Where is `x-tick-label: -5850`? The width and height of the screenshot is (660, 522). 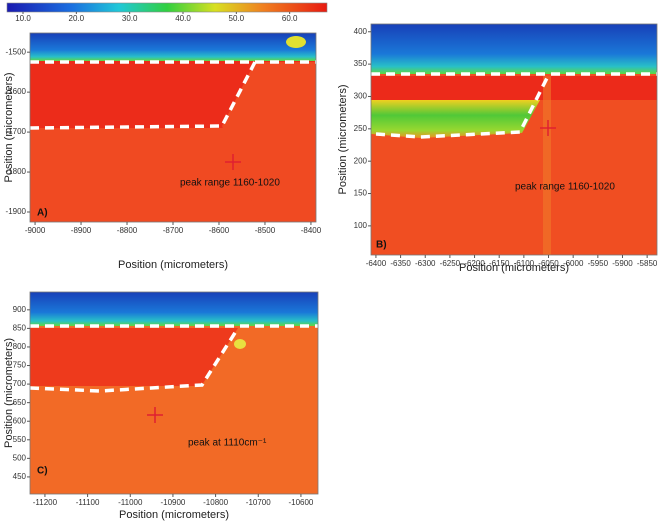 x-tick-label: -5850 is located at coordinates (647, 263).